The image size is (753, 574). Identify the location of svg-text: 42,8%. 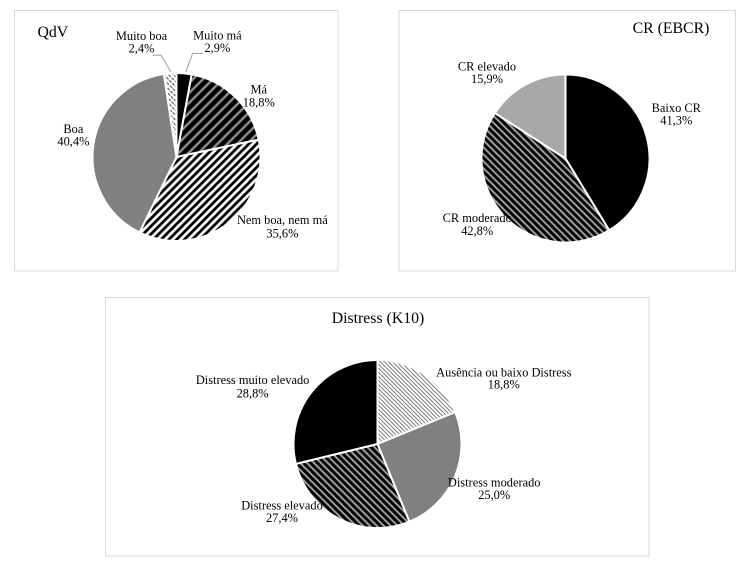
(477, 231).